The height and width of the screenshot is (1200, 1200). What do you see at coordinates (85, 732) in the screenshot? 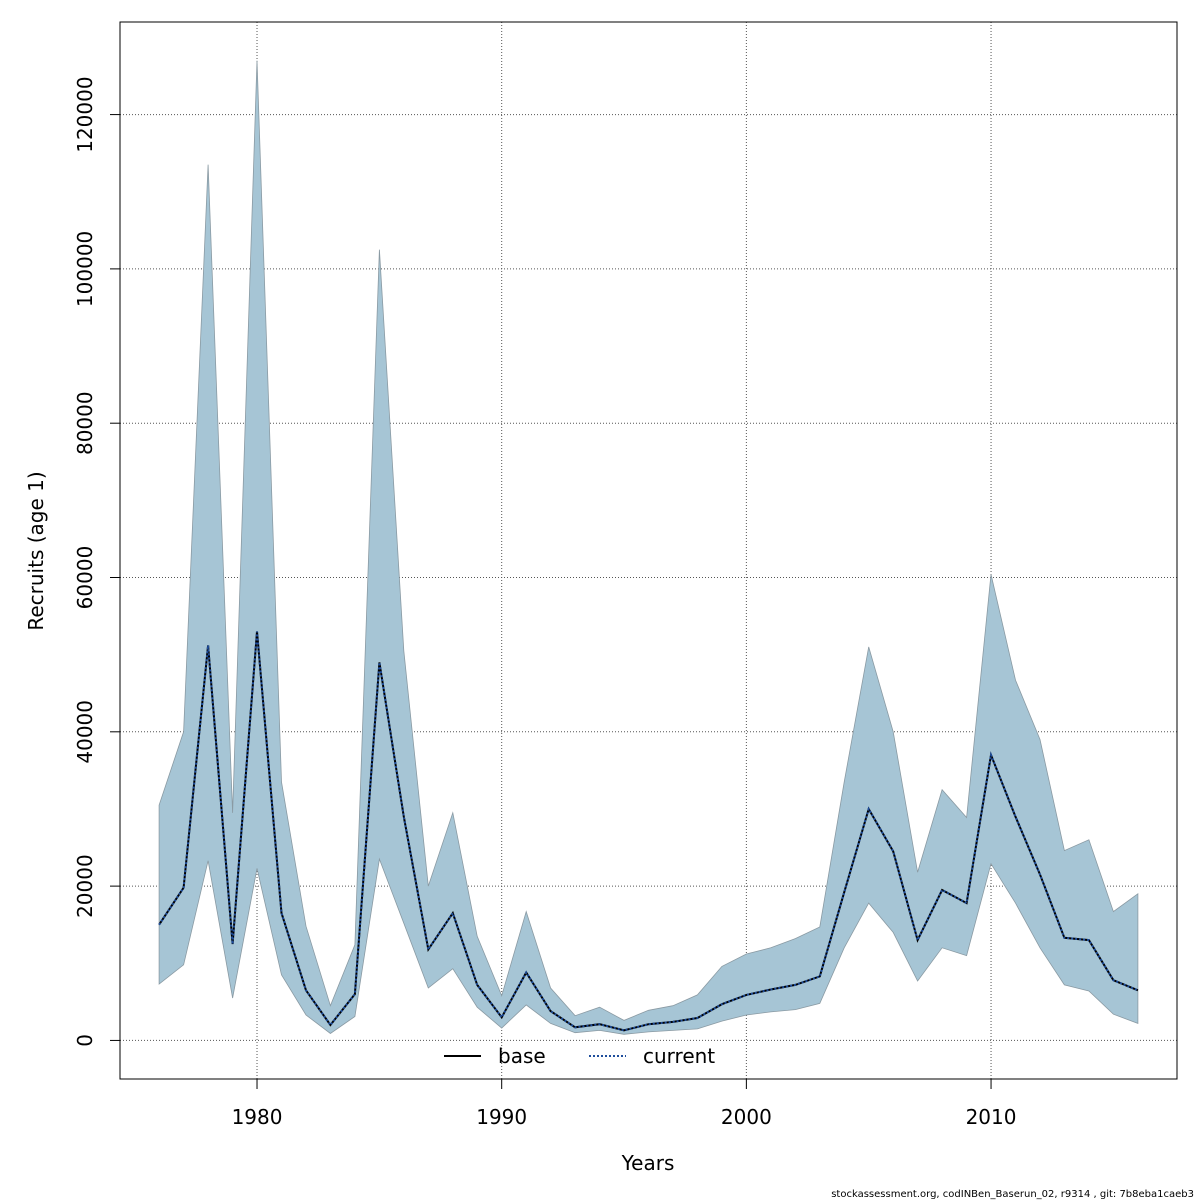
I see `y-tick-label: 40000` at bounding box center [85, 732].